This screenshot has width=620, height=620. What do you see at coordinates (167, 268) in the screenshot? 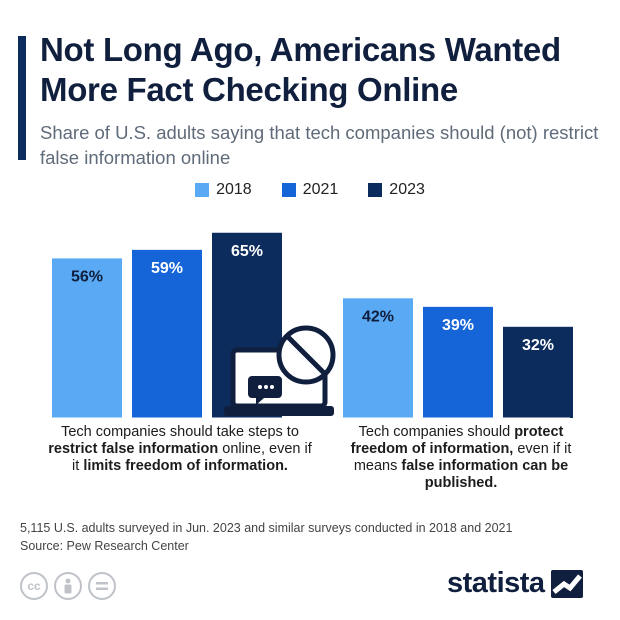
I see `data-label-2021-restrict: 59%` at bounding box center [167, 268].